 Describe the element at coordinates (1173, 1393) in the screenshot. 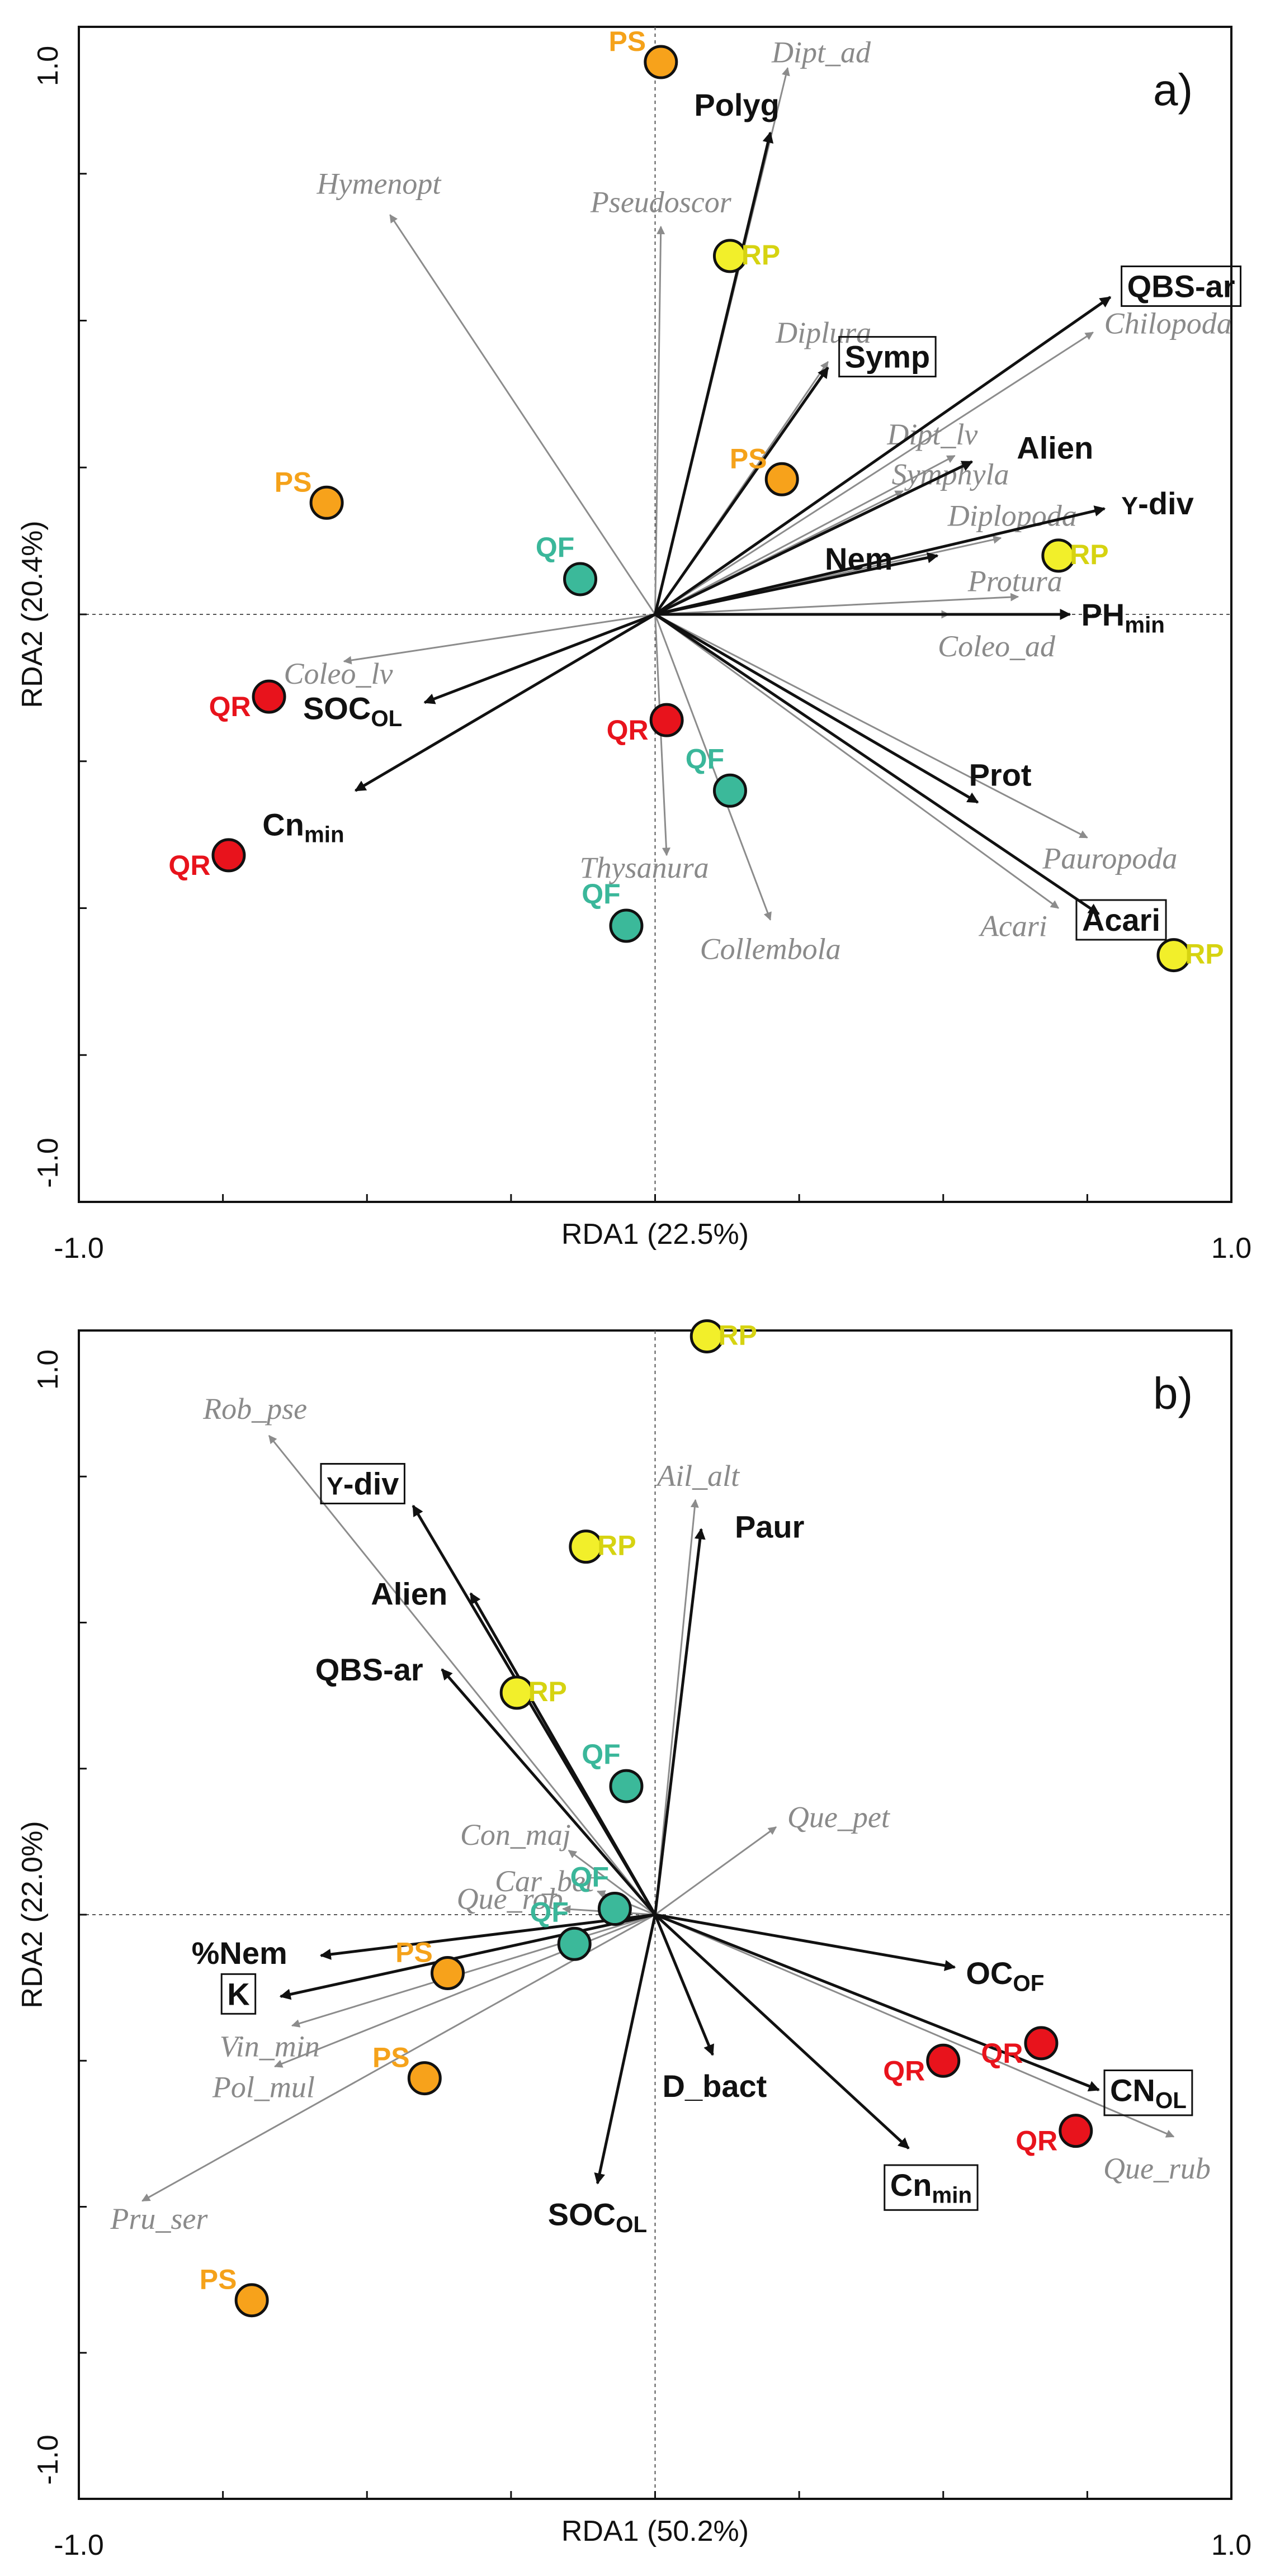

I see `panel-label: b)` at that location.